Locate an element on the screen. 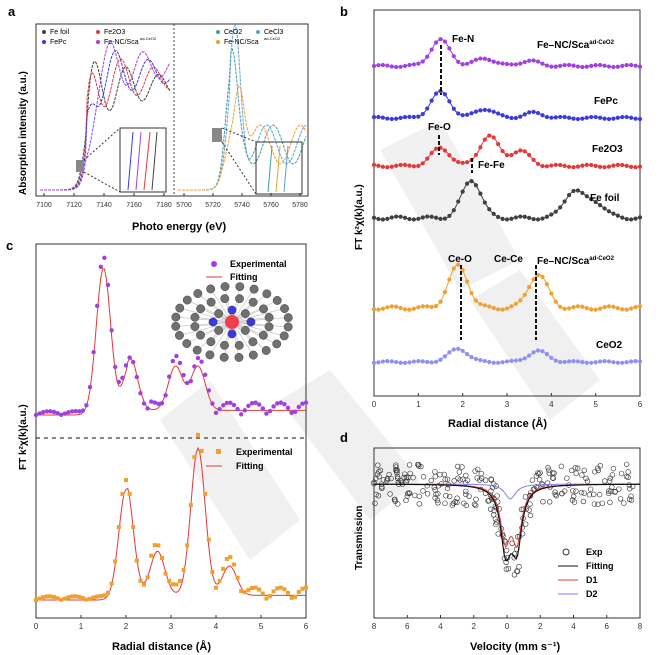 The image size is (662, 655). panel-d-xlabel: Velocity (mm s⁻¹) is located at coordinates (515, 647).